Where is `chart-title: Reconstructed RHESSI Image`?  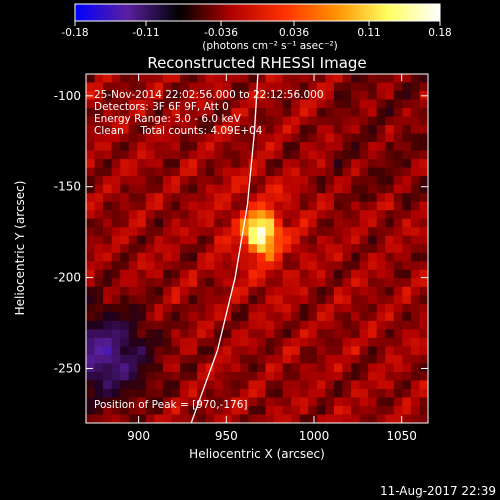 chart-title: Reconstructed RHESSI Image is located at coordinates (256, 63).